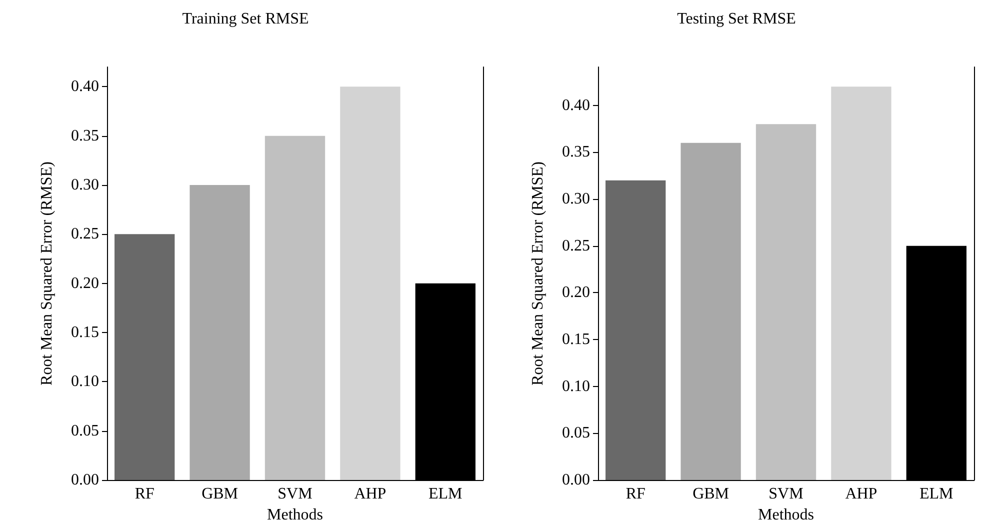 The height and width of the screenshot is (528, 982). What do you see at coordinates (736, 19) in the screenshot?
I see `chart-title: Testing Set RMSE` at bounding box center [736, 19].